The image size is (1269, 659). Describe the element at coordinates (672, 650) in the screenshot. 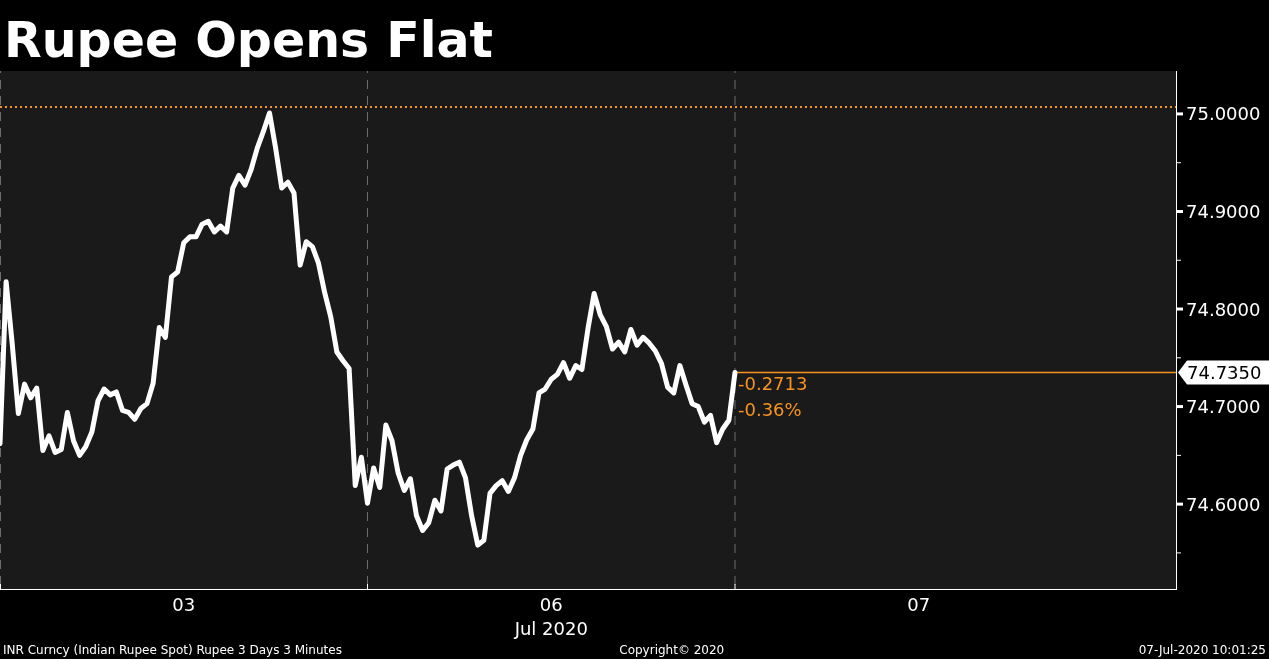

I see `text: Copyright© 2020` at that location.